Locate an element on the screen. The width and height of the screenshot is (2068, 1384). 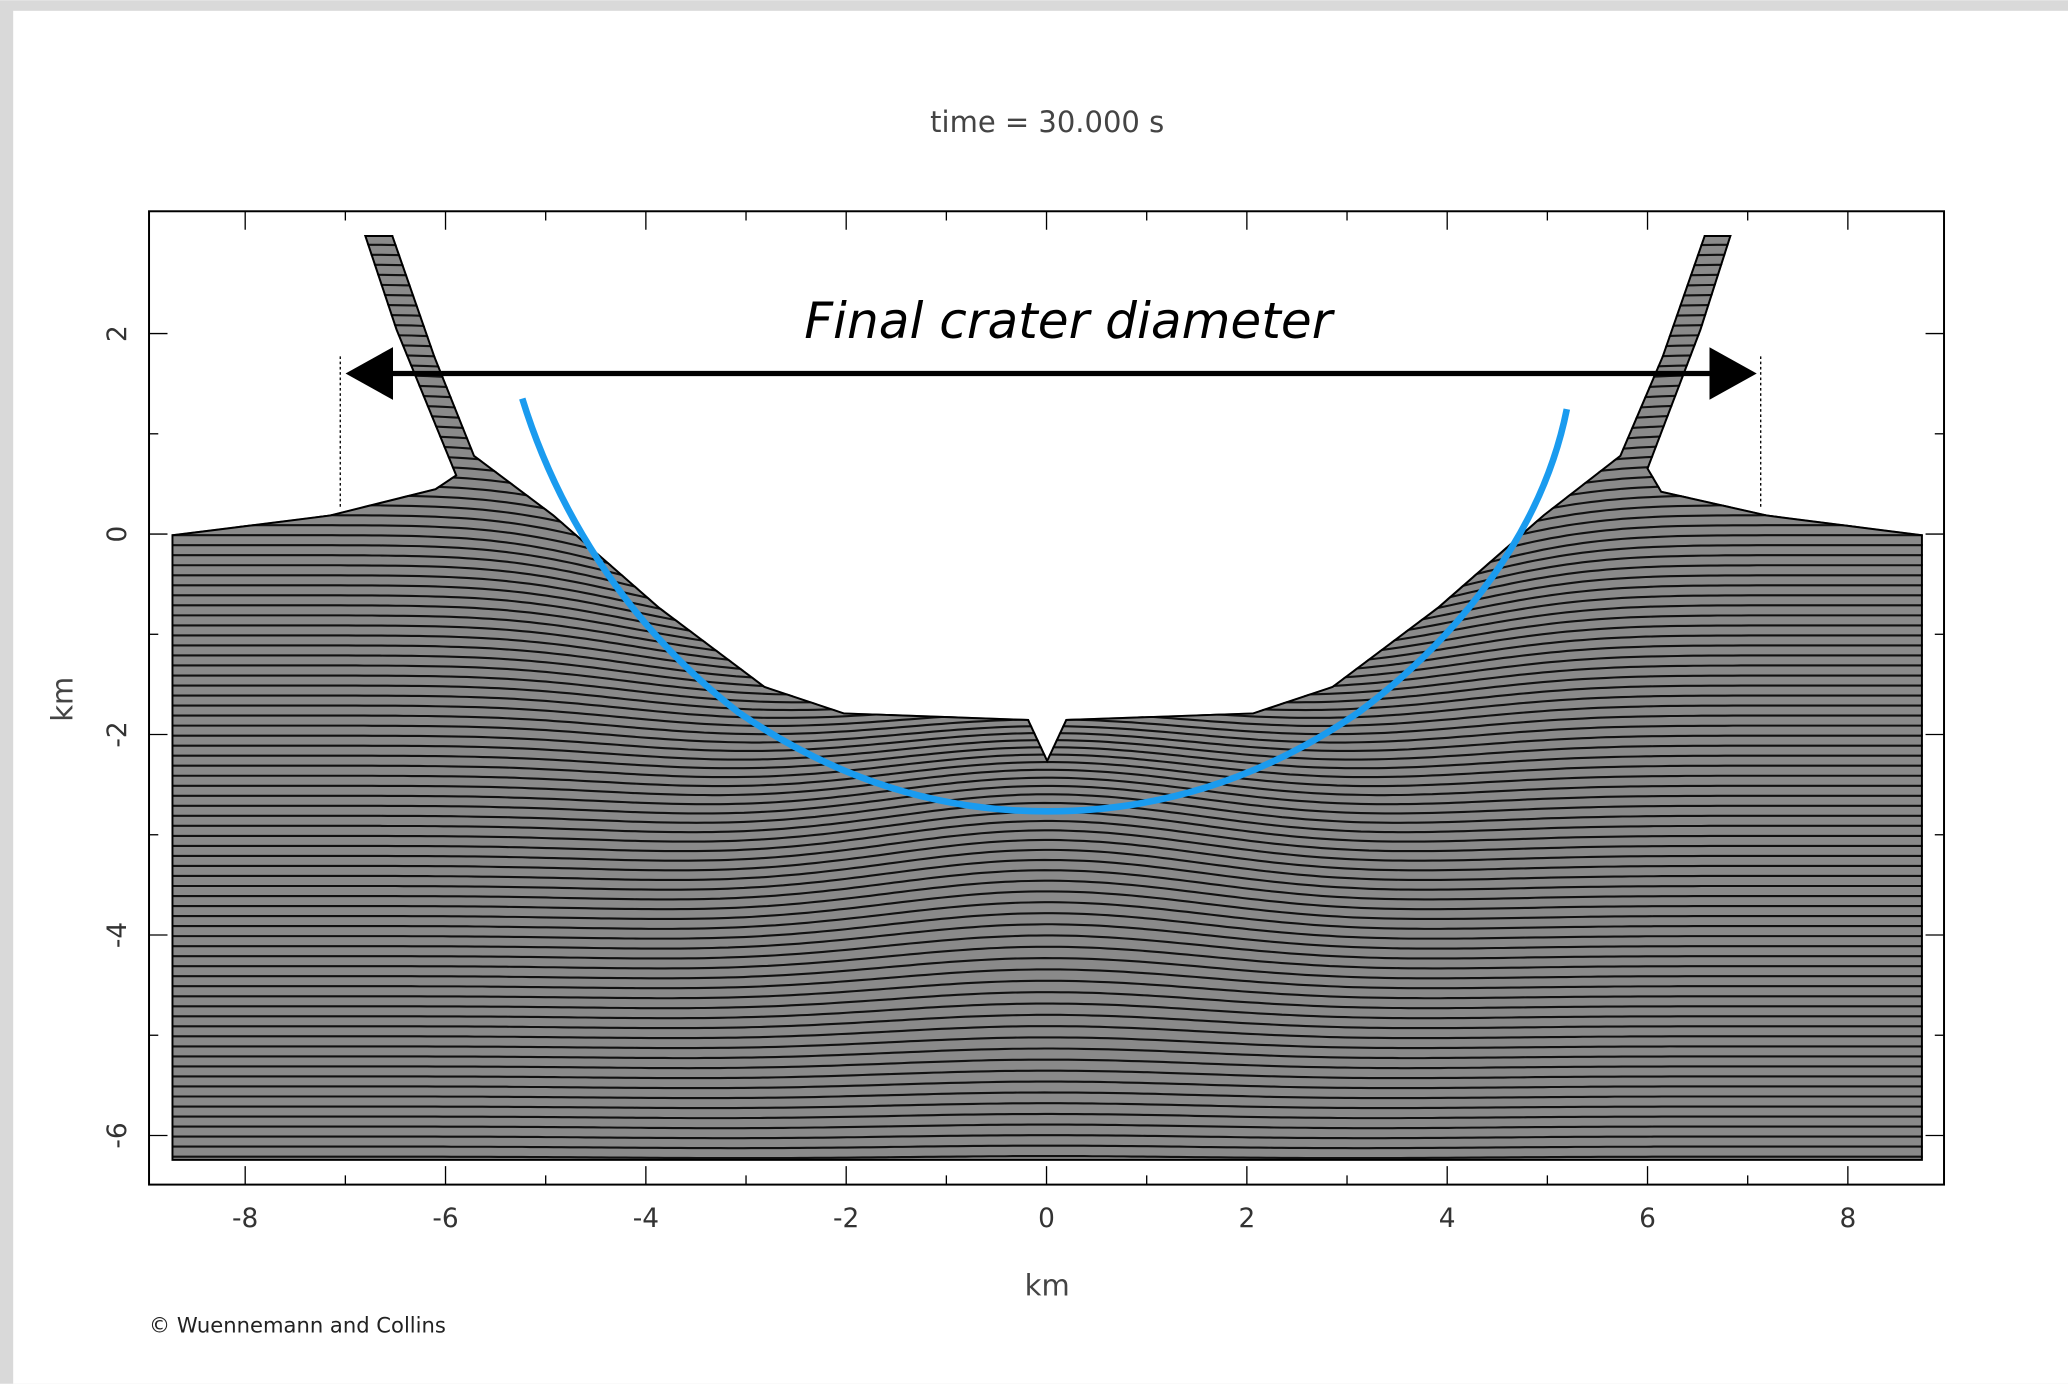
x-tick-label: 0 is located at coordinates (1046, 1219).